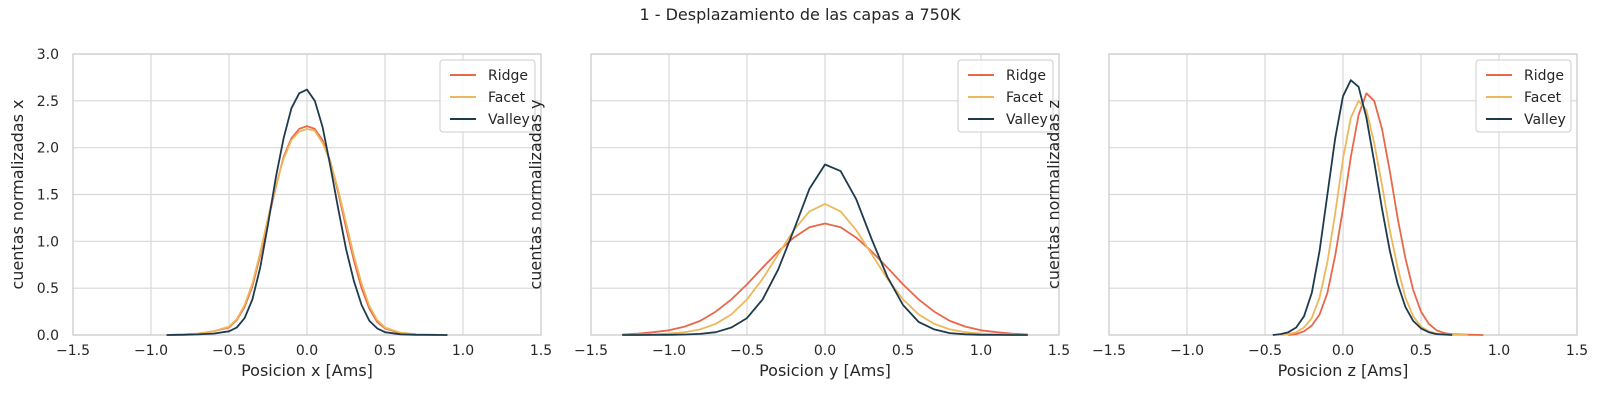 This screenshot has width=1600, height=400. Describe the element at coordinates (17, 195) in the screenshot. I see `y-axis-label: cuentas normalizadas x` at that location.